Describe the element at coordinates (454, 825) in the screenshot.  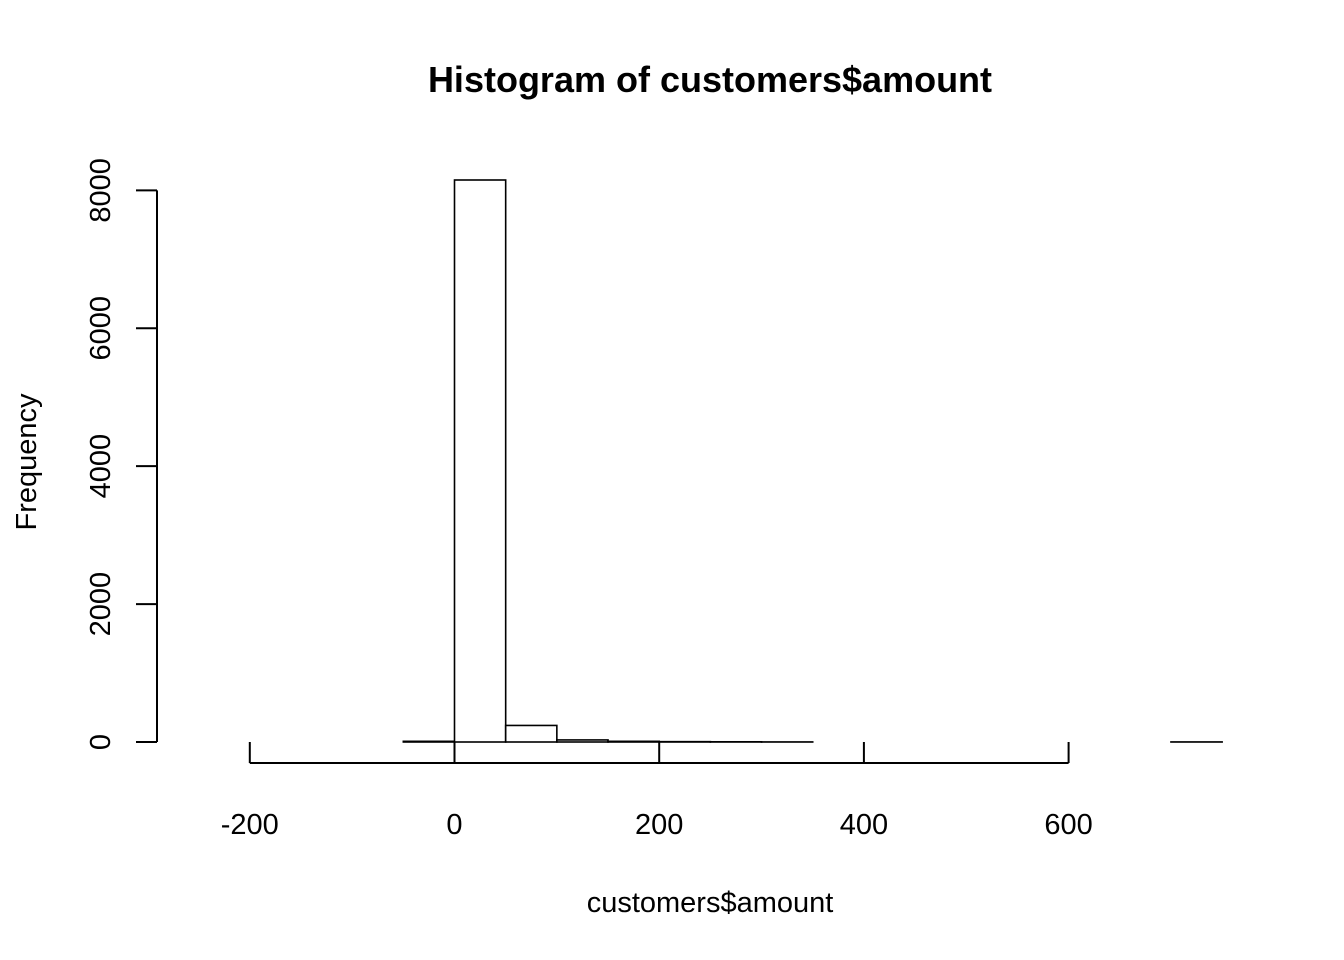
I see `x-tick-label: 0` at that location.